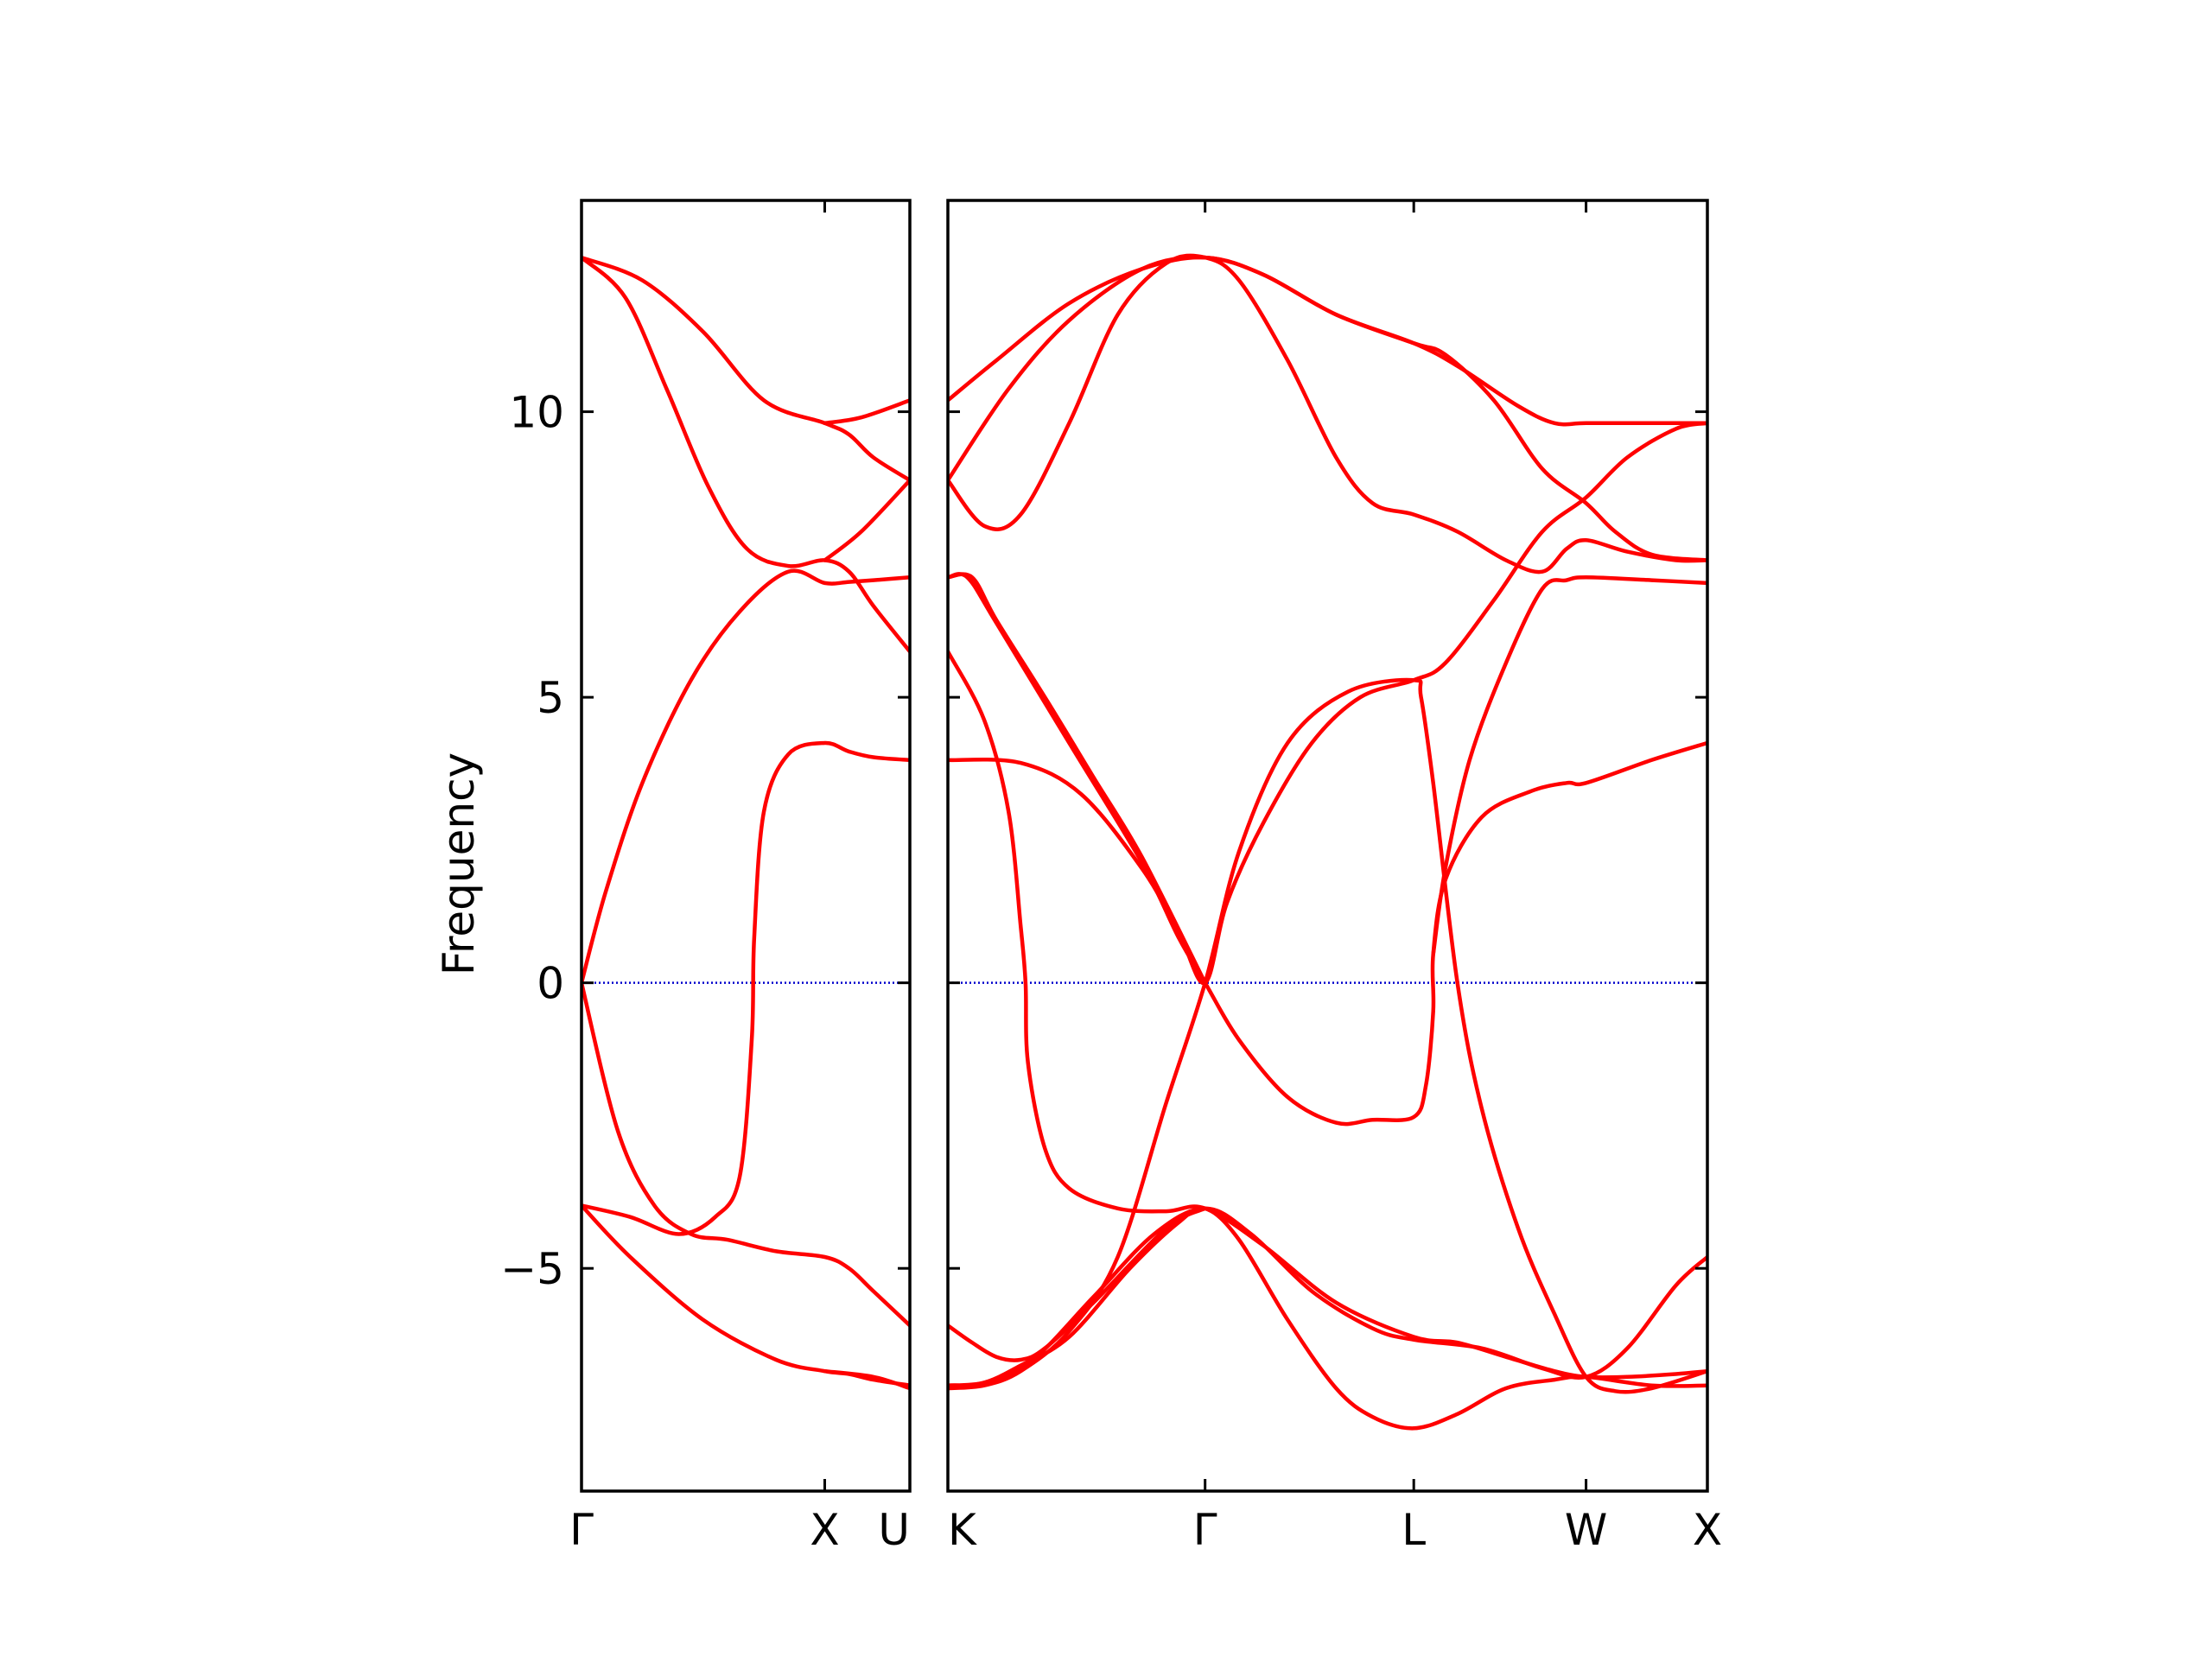 The image size is (2212, 1663). Describe the element at coordinates (1414, 1530) in the screenshot. I see `x-tick-label: L` at that location.